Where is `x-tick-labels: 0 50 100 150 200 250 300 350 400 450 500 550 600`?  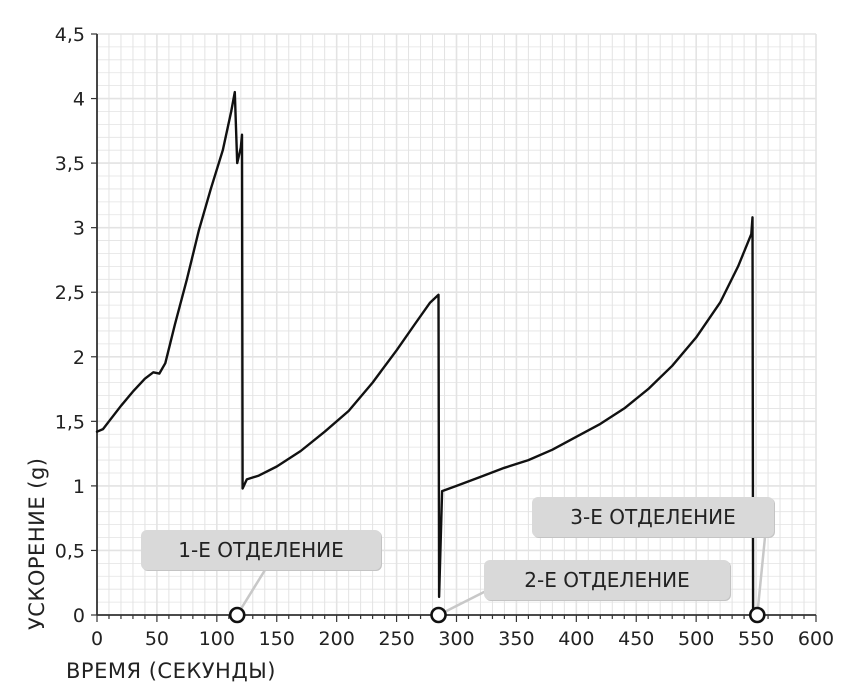 x-tick-labels: 0 50 100 150 200 250 300 350 400 450 500 550 600 is located at coordinates (462, 639).